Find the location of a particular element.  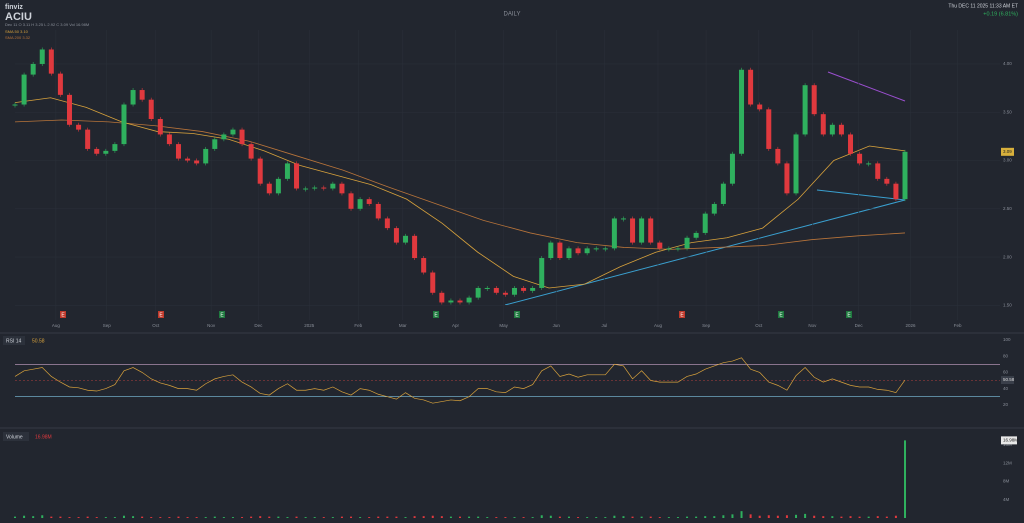

volume-title: Volume is located at coordinates (14, 437).